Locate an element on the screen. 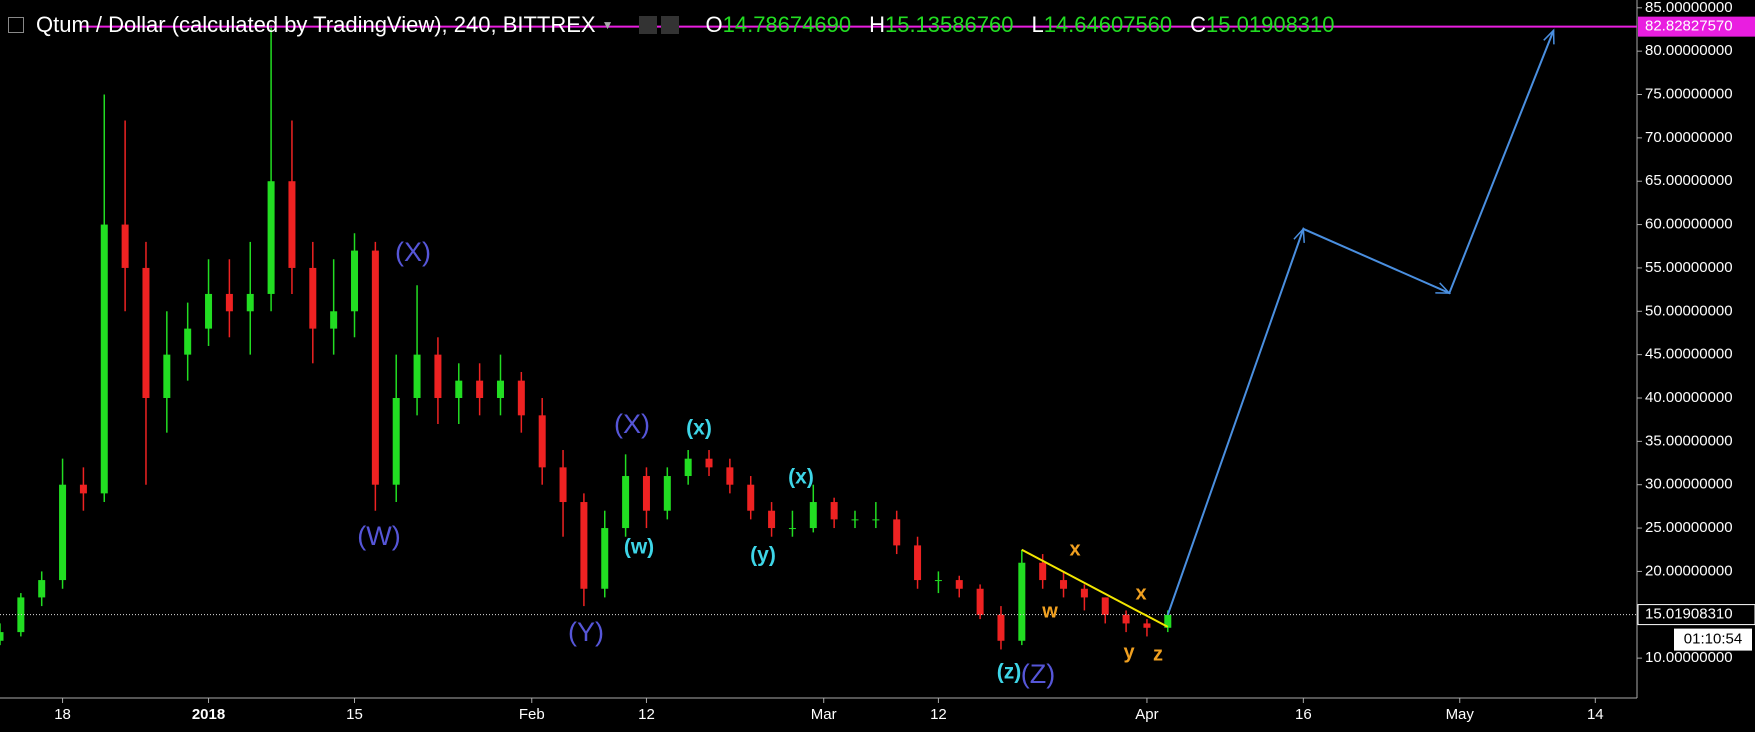  y-tick-label: 65.00000000 is located at coordinates (1689, 180).